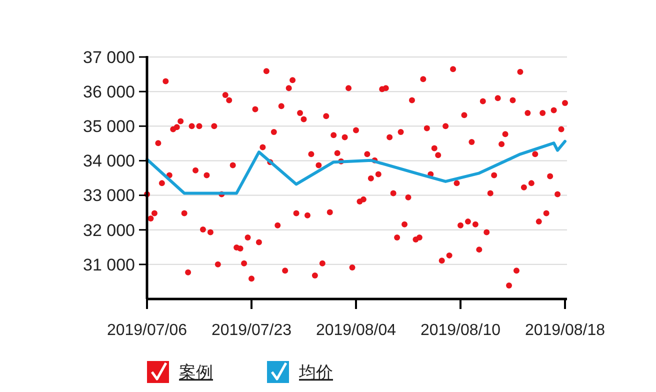 The image size is (656, 392). I want to click on y-tick-label: 37 000, so click(109, 57).